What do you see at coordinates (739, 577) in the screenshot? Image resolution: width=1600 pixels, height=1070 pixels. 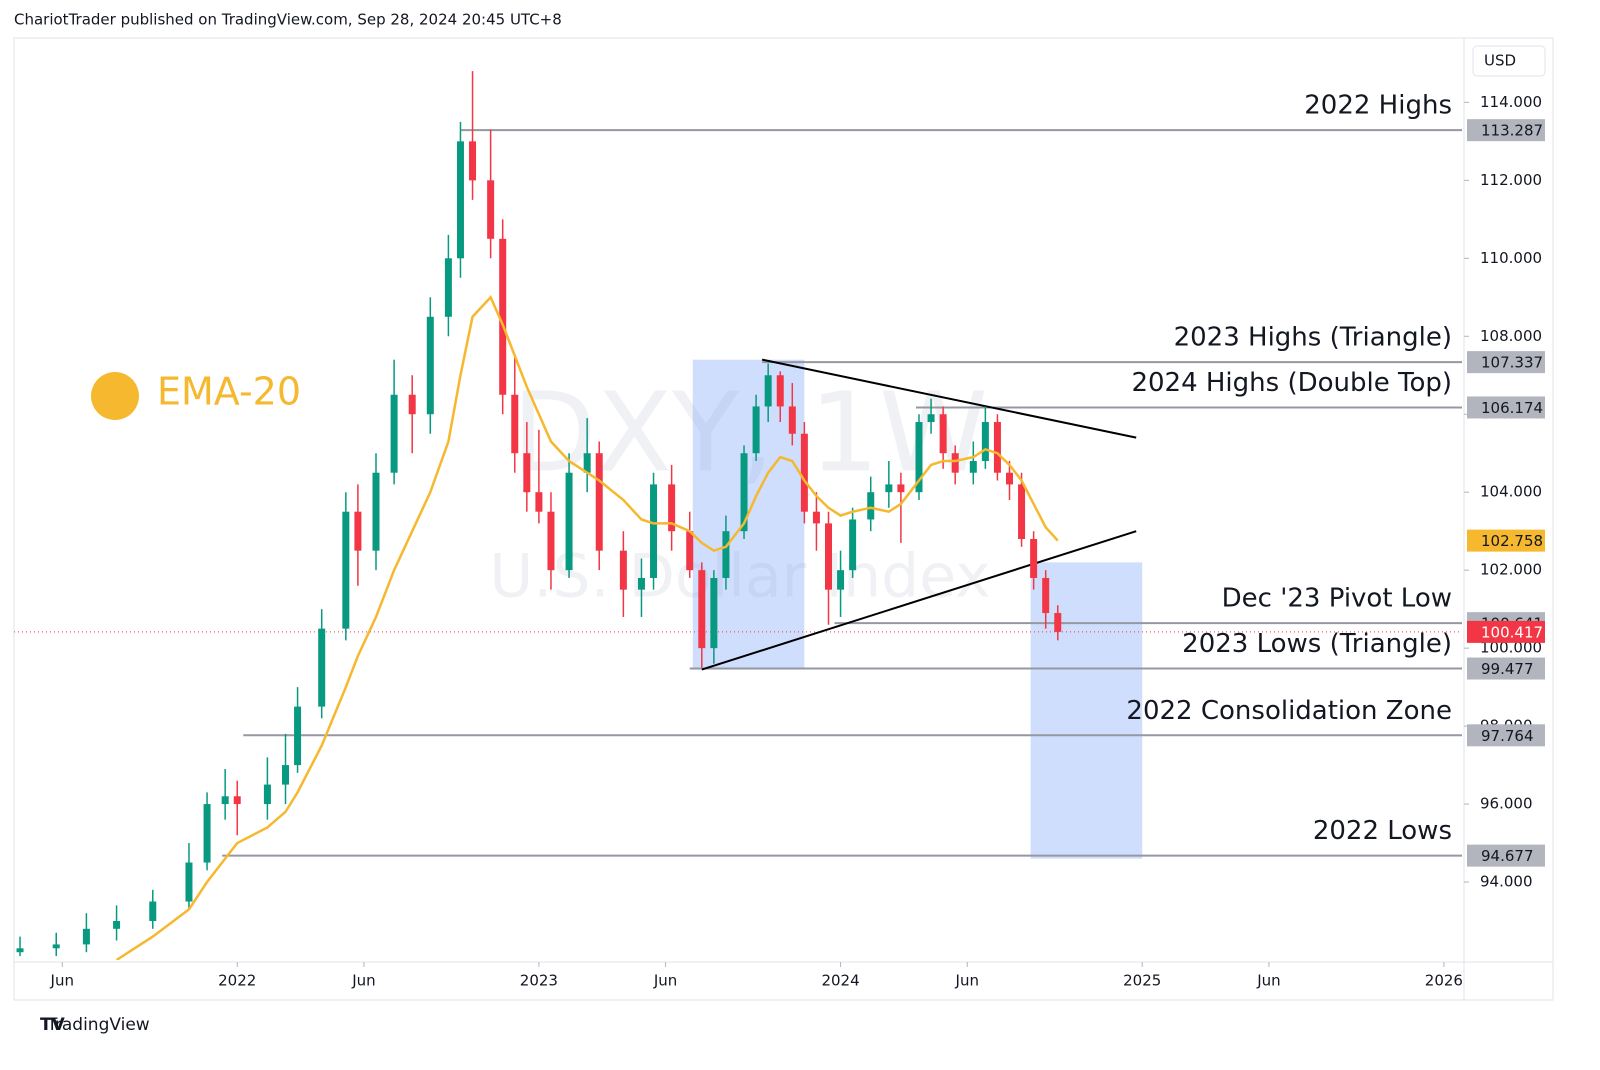 I see `watermark-name: U.S. Dollar Index` at bounding box center [739, 577].